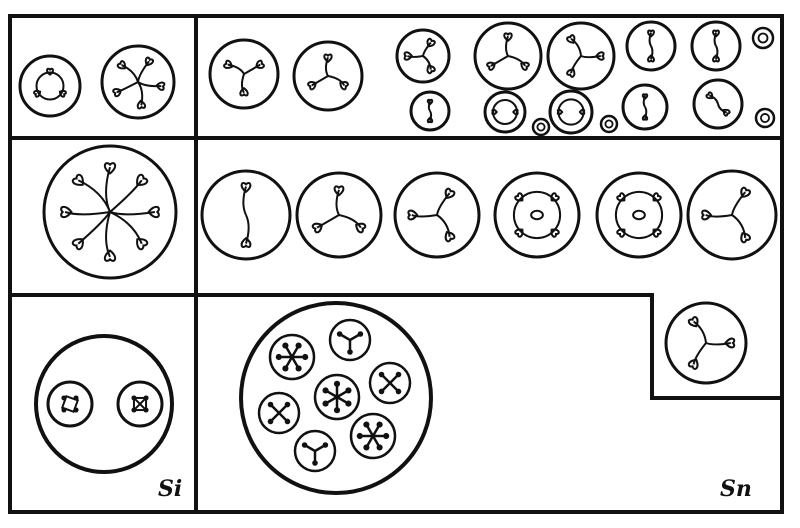 The width and height of the screenshot is (800, 528). What do you see at coordinates (140, 404) in the screenshot?
I see `cross-line` at bounding box center [140, 404].